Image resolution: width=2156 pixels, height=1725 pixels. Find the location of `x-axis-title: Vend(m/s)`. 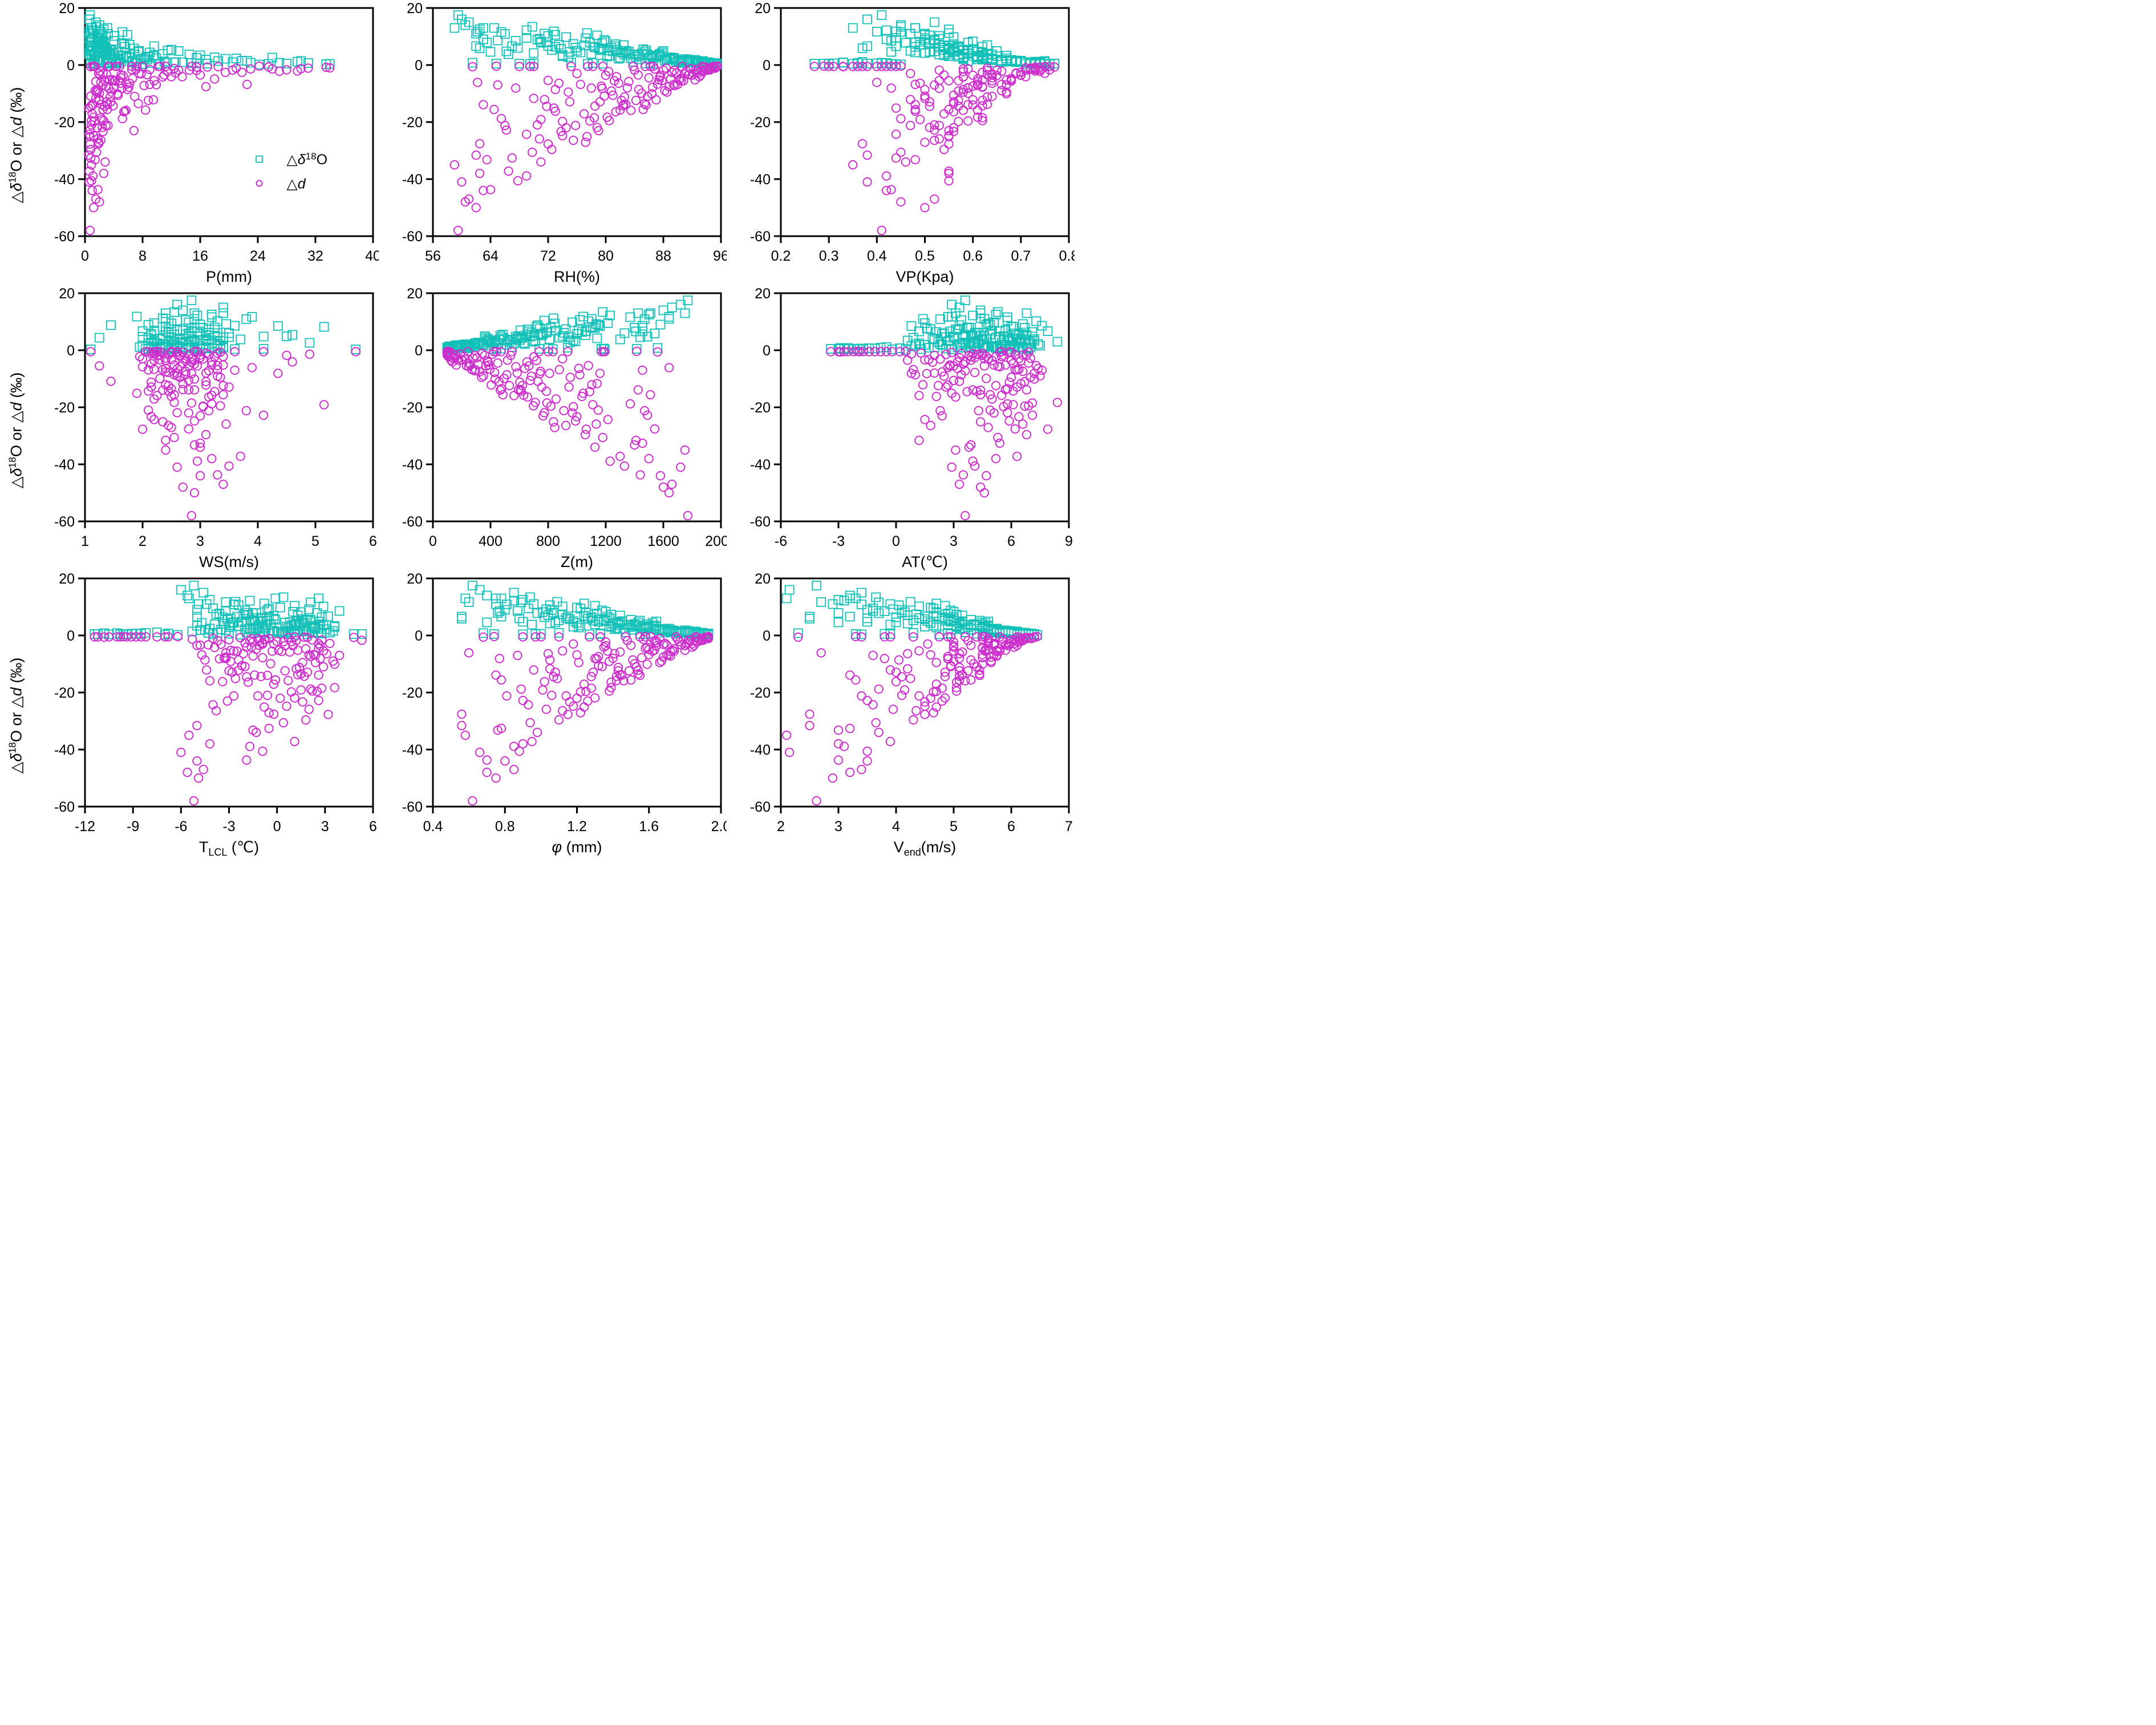

x-axis-title: Vend(m/s) is located at coordinates (926, 848).